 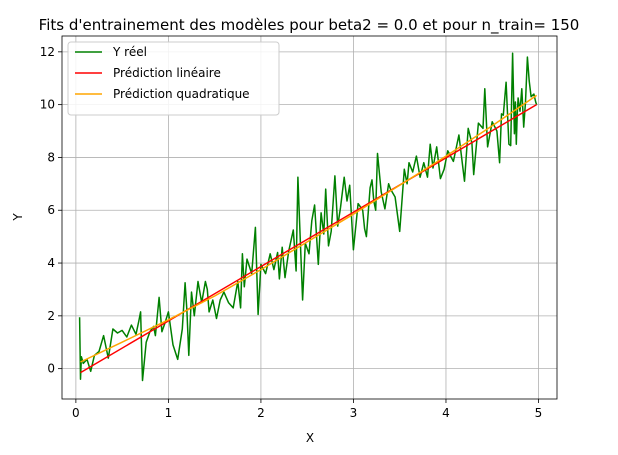 I want to click on x-tick-label: 2, so click(x=261, y=413).